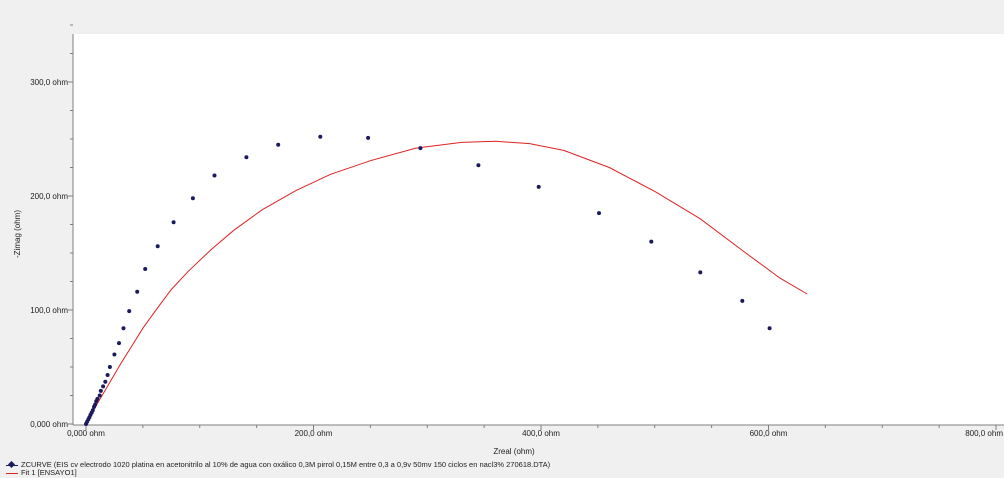  I want to click on x-tick-label: 600,0 ohm, so click(769, 433).